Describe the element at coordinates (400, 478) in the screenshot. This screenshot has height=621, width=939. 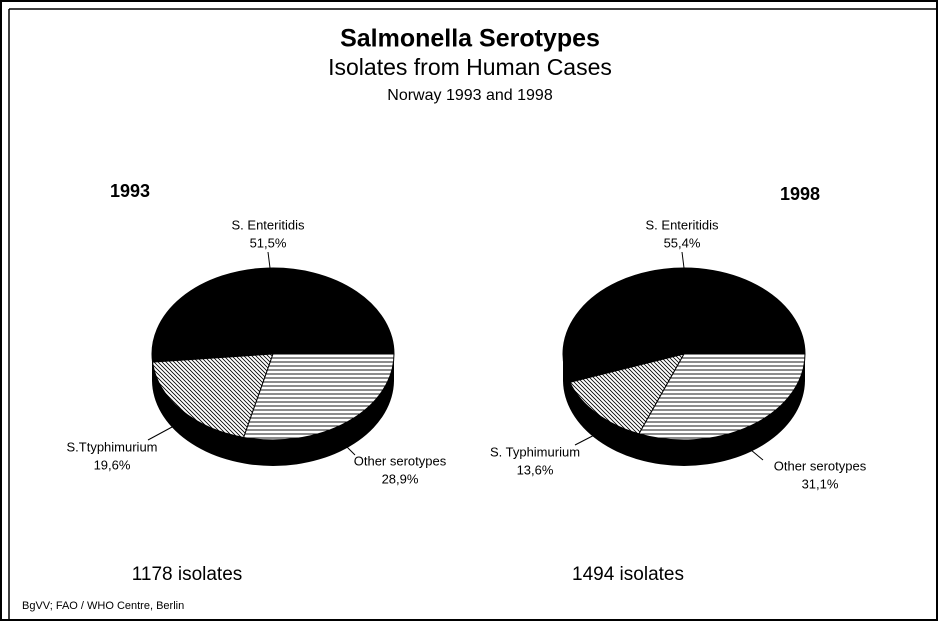
I see `slice-value-label: 28,9%` at that location.